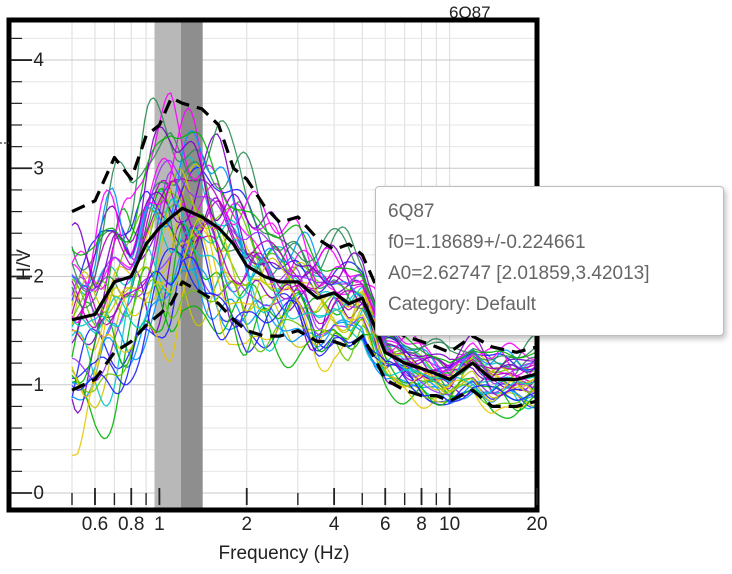 The image size is (732, 574). I want to click on x-axis-label: Frequency (Hz), so click(284, 553).